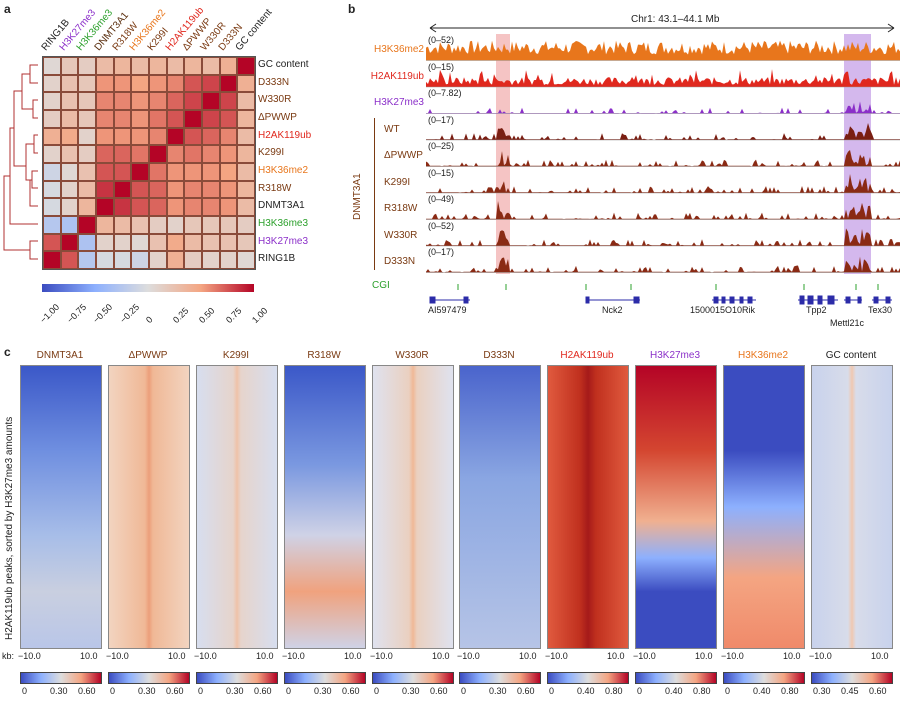 The image size is (900, 701). What do you see at coordinates (398, 49) in the screenshot?
I see `track-label: H3K36me2` at bounding box center [398, 49].